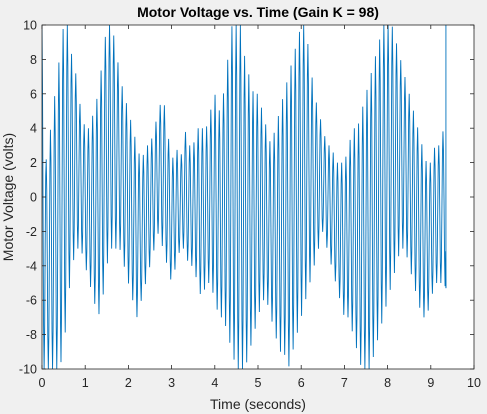 This screenshot has width=487, height=414. I want to click on x-tick-label: 0, so click(42, 383).